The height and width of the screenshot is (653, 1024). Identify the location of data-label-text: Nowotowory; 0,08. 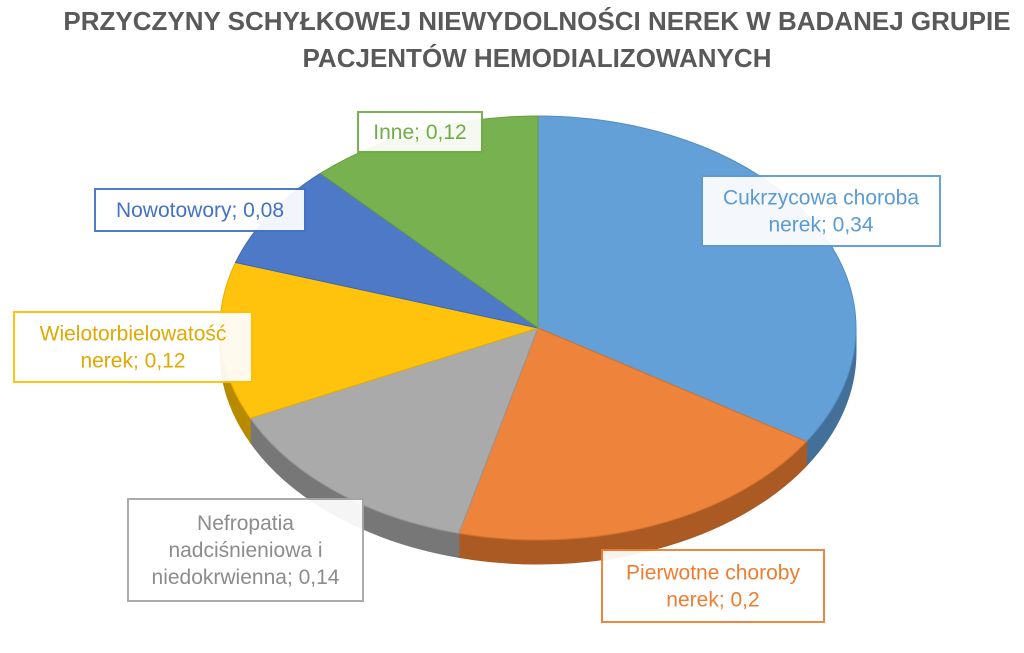
(200, 210).